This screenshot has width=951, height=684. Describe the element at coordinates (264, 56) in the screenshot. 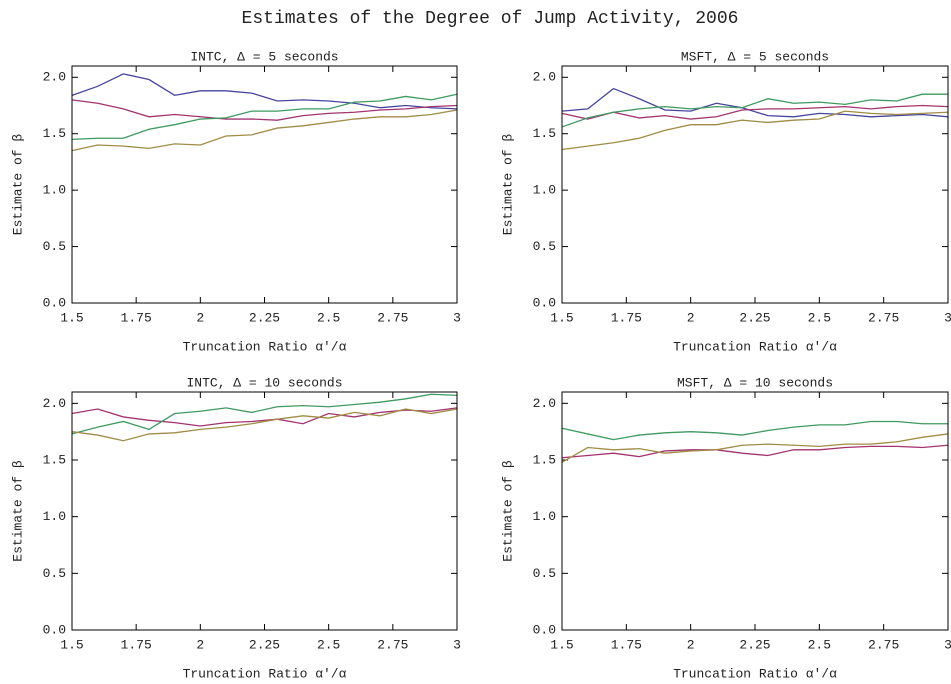

I see `subplot-title: INTC, Δ = 5 seconds` at that location.